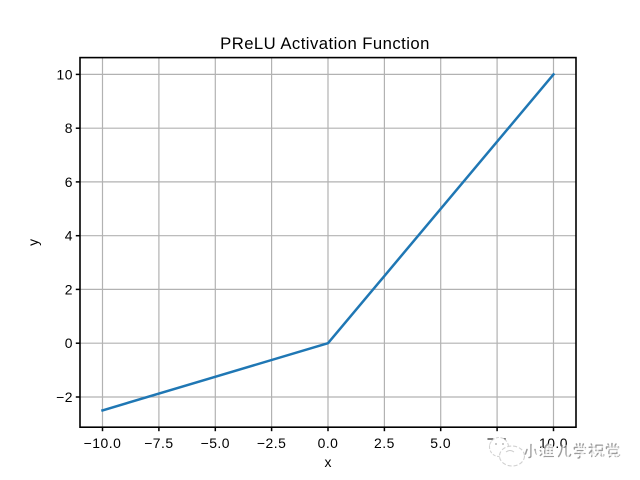  Describe the element at coordinates (215, 443) in the screenshot. I see `svg-text: −5.0` at that location.